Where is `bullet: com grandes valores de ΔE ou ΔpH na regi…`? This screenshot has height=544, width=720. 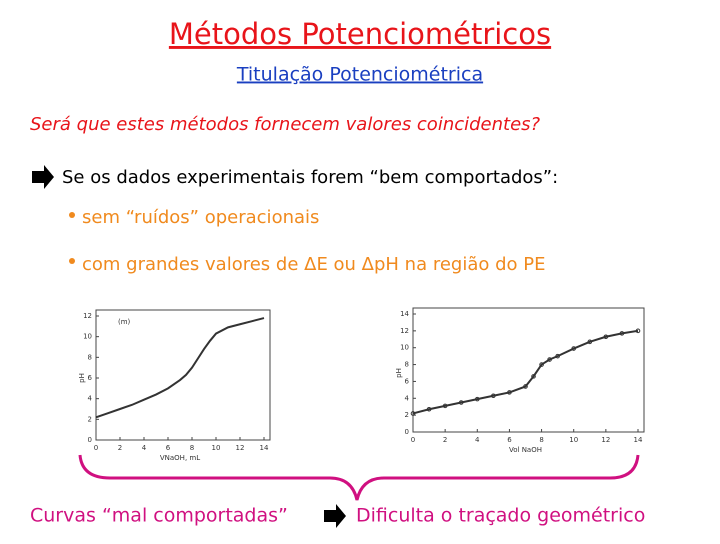 bullet: com grandes valores de ΔE ou ΔpH na regi… is located at coordinates (314, 264).